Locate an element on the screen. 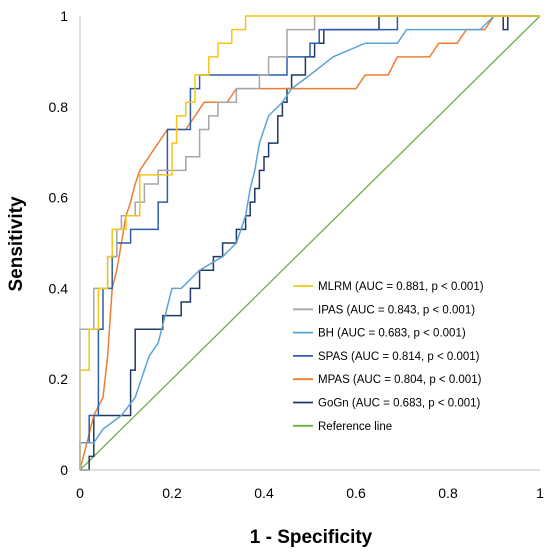 The height and width of the screenshot is (553, 550). legend-label-ipas: IPAS (AUC = 0.843, p < 0.001) is located at coordinates (396, 310).